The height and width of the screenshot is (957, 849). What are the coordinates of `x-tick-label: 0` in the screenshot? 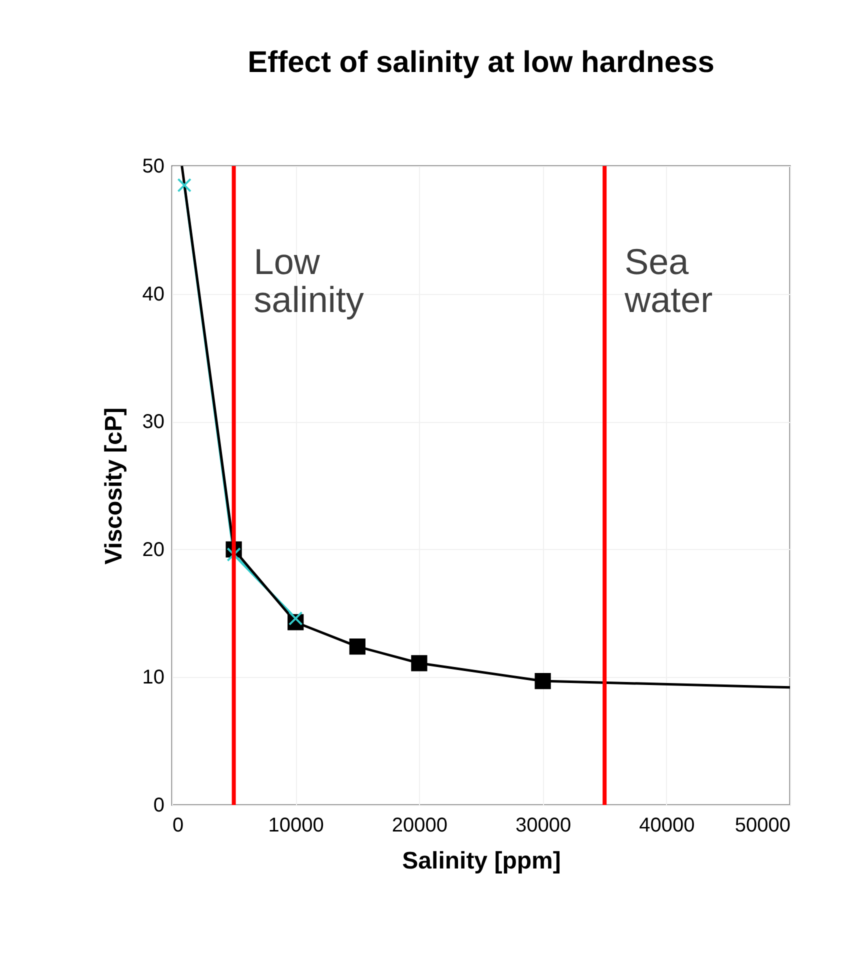 It's located at (178, 825).